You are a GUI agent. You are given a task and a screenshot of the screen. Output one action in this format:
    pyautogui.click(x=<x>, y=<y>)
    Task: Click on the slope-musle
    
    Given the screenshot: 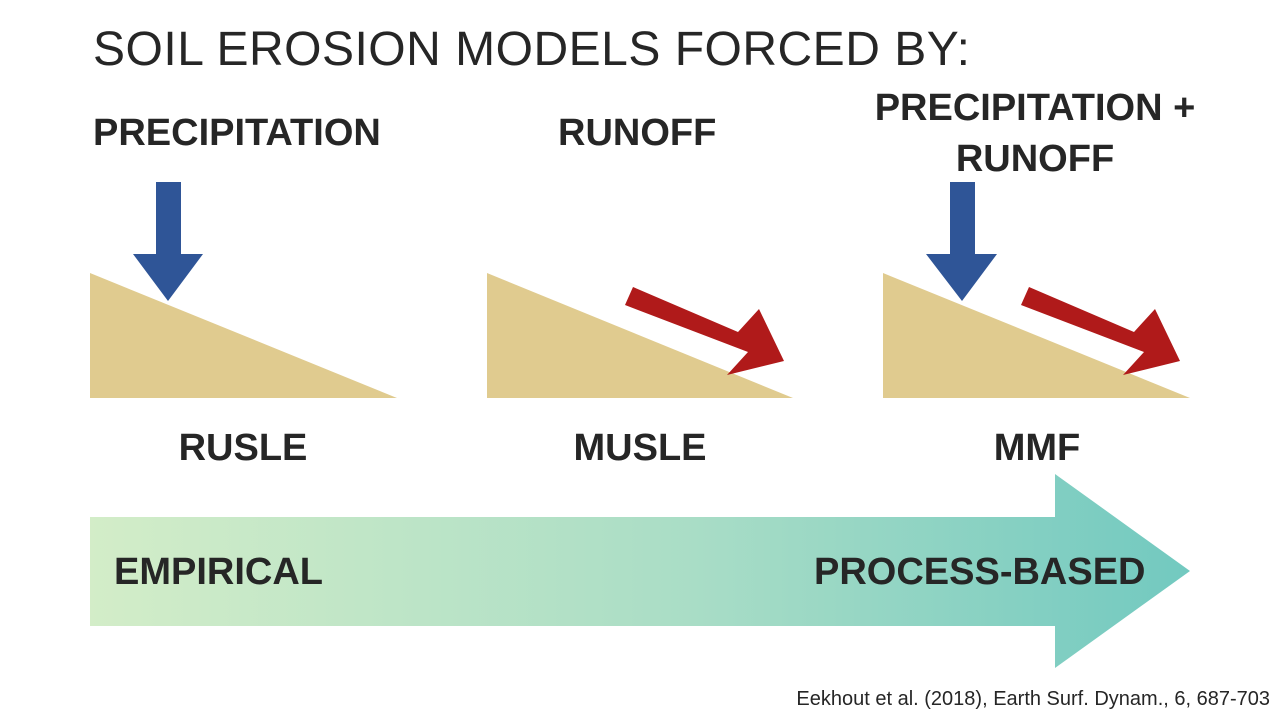 What is the action you would take?
    pyautogui.click(x=640, y=335)
    